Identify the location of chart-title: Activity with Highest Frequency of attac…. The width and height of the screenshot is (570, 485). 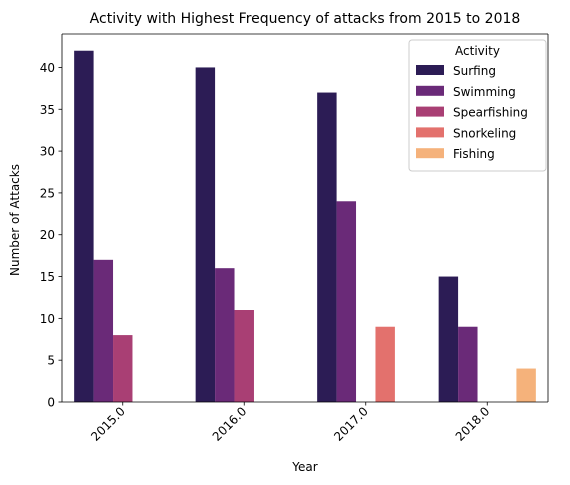
(305, 19).